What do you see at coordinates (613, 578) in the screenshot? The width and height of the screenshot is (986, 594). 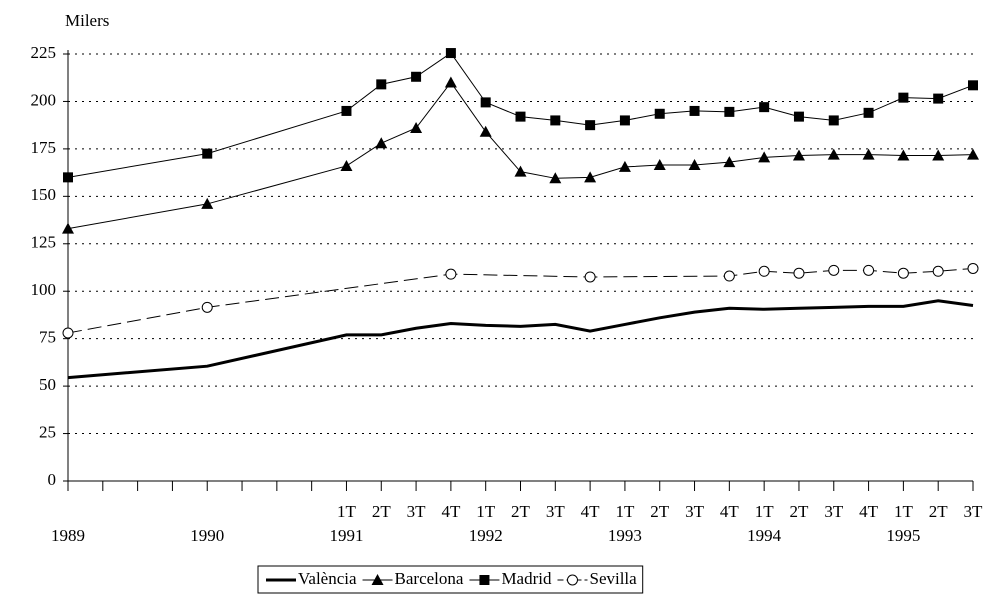 I see `legend-label: Sevilla` at bounding box center [613, 578].